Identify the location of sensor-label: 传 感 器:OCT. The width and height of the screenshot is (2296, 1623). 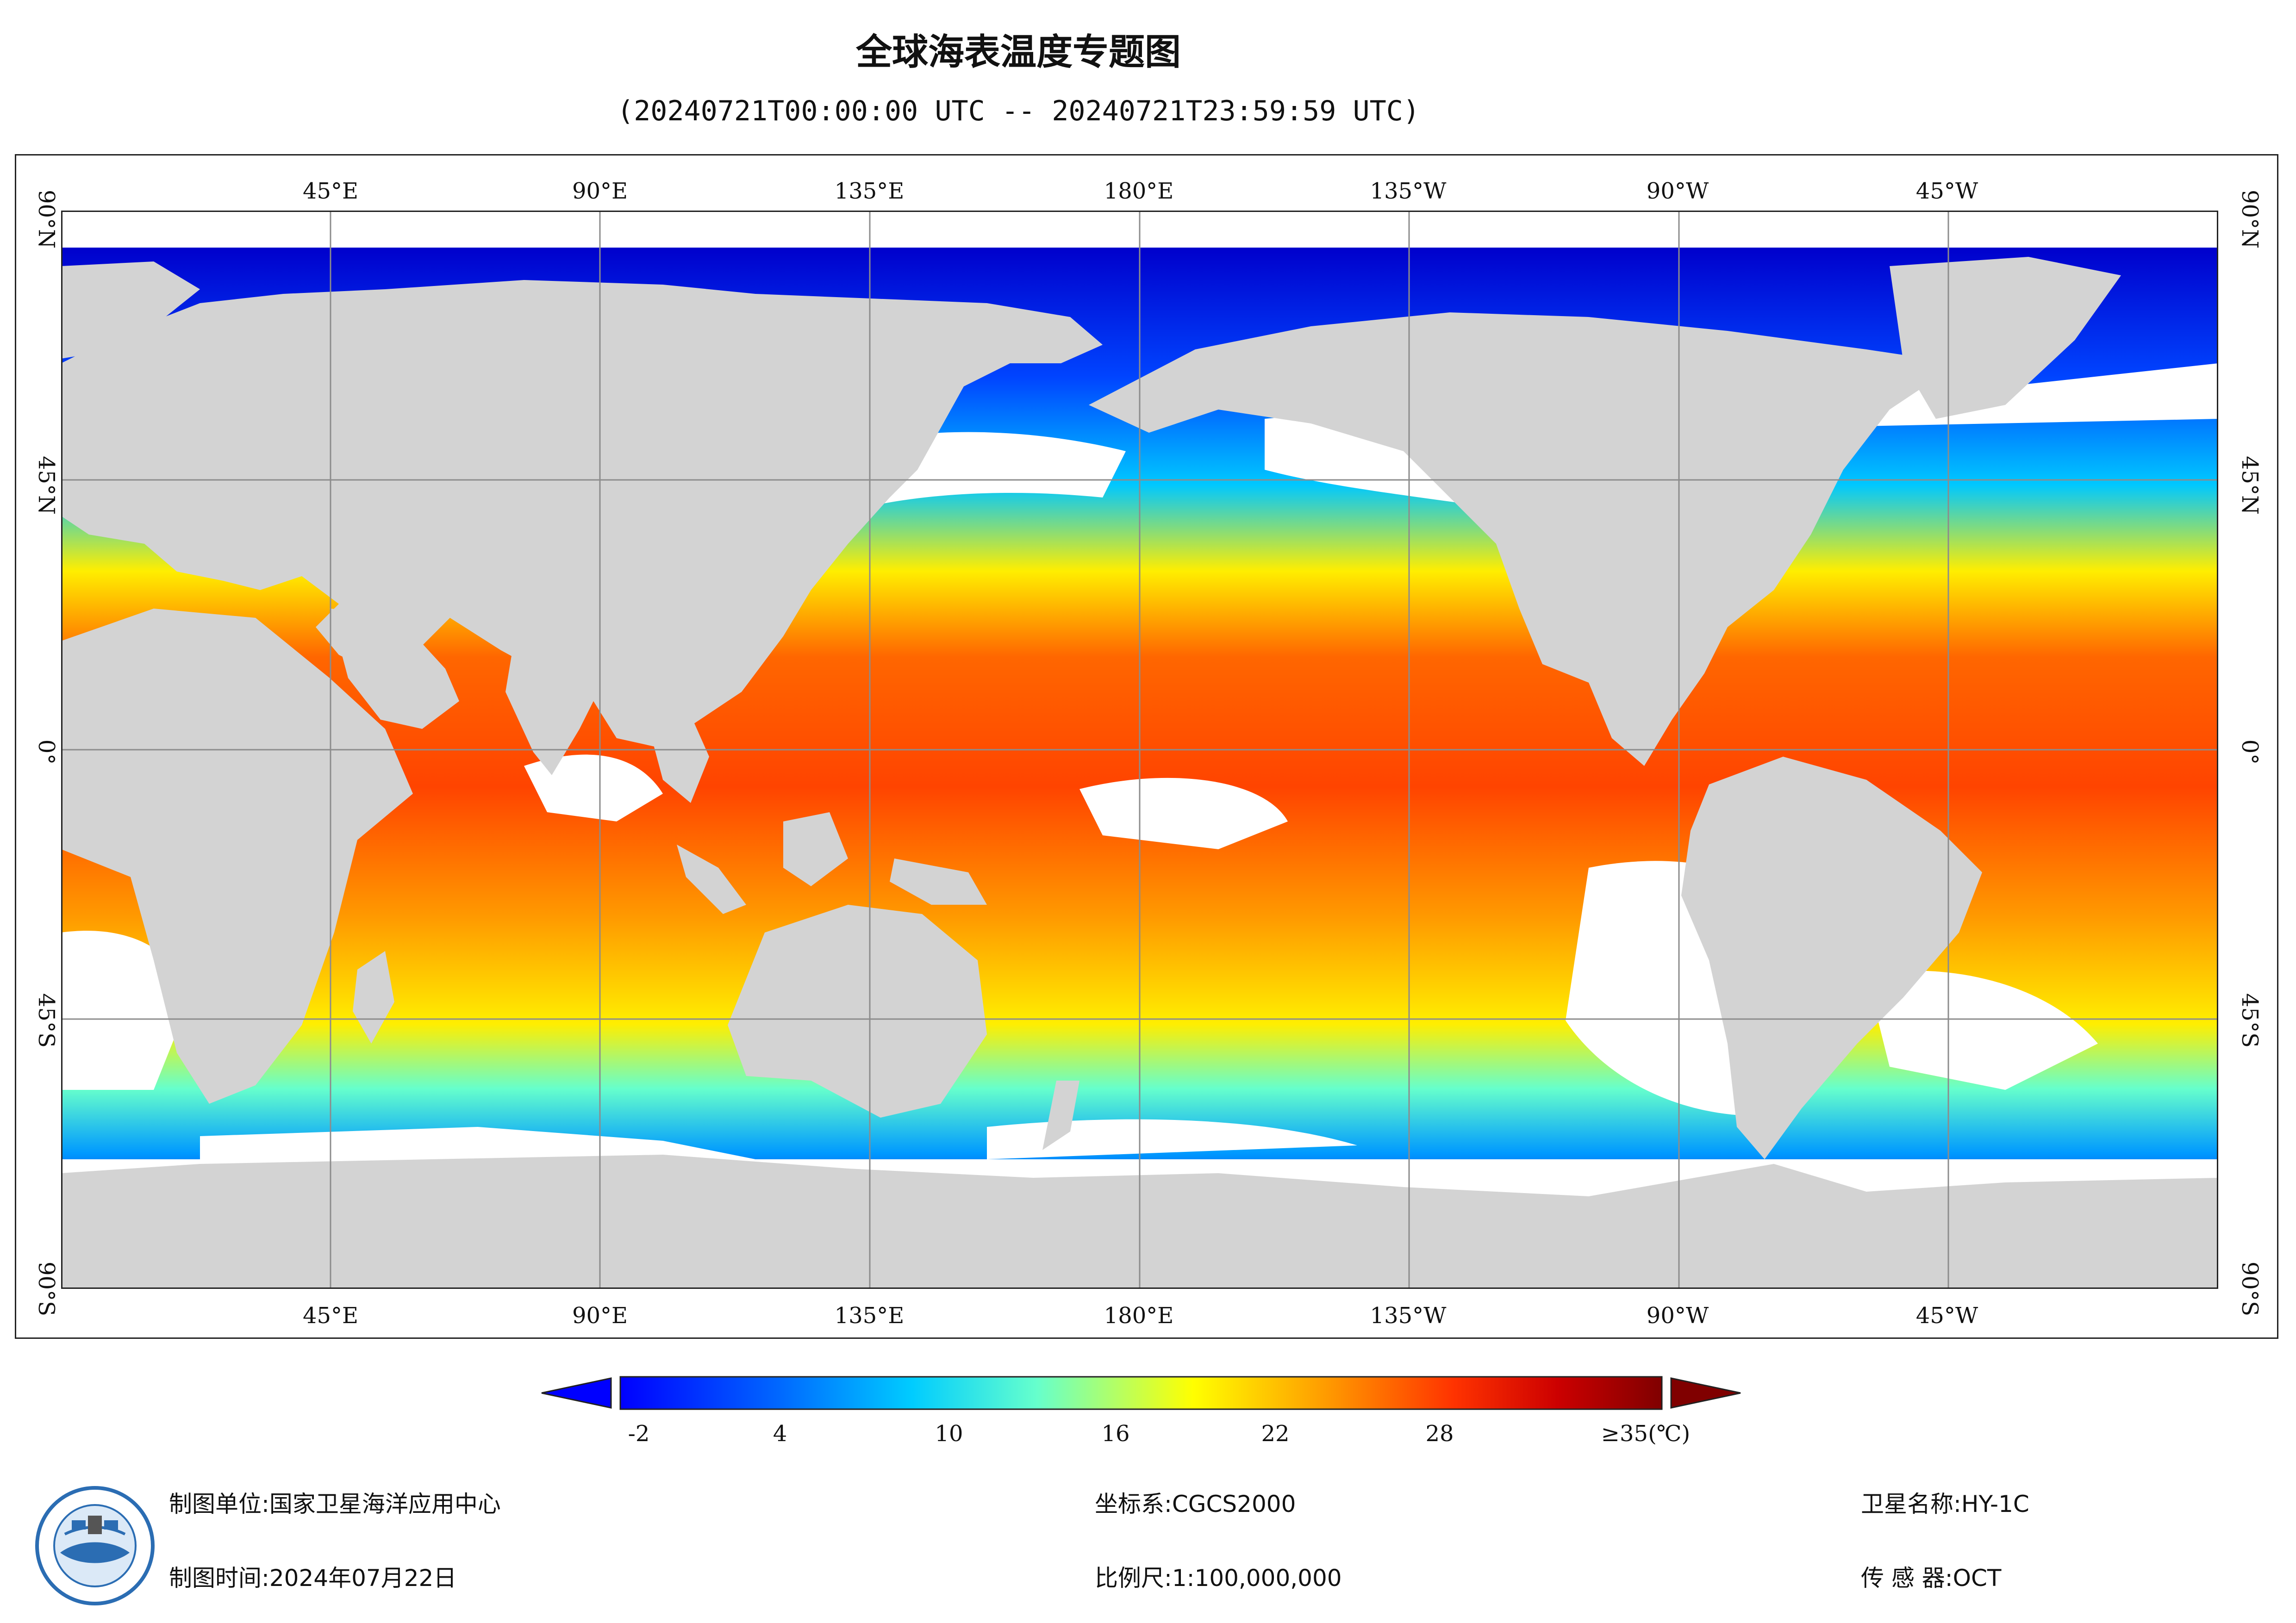
(1931, 1578).